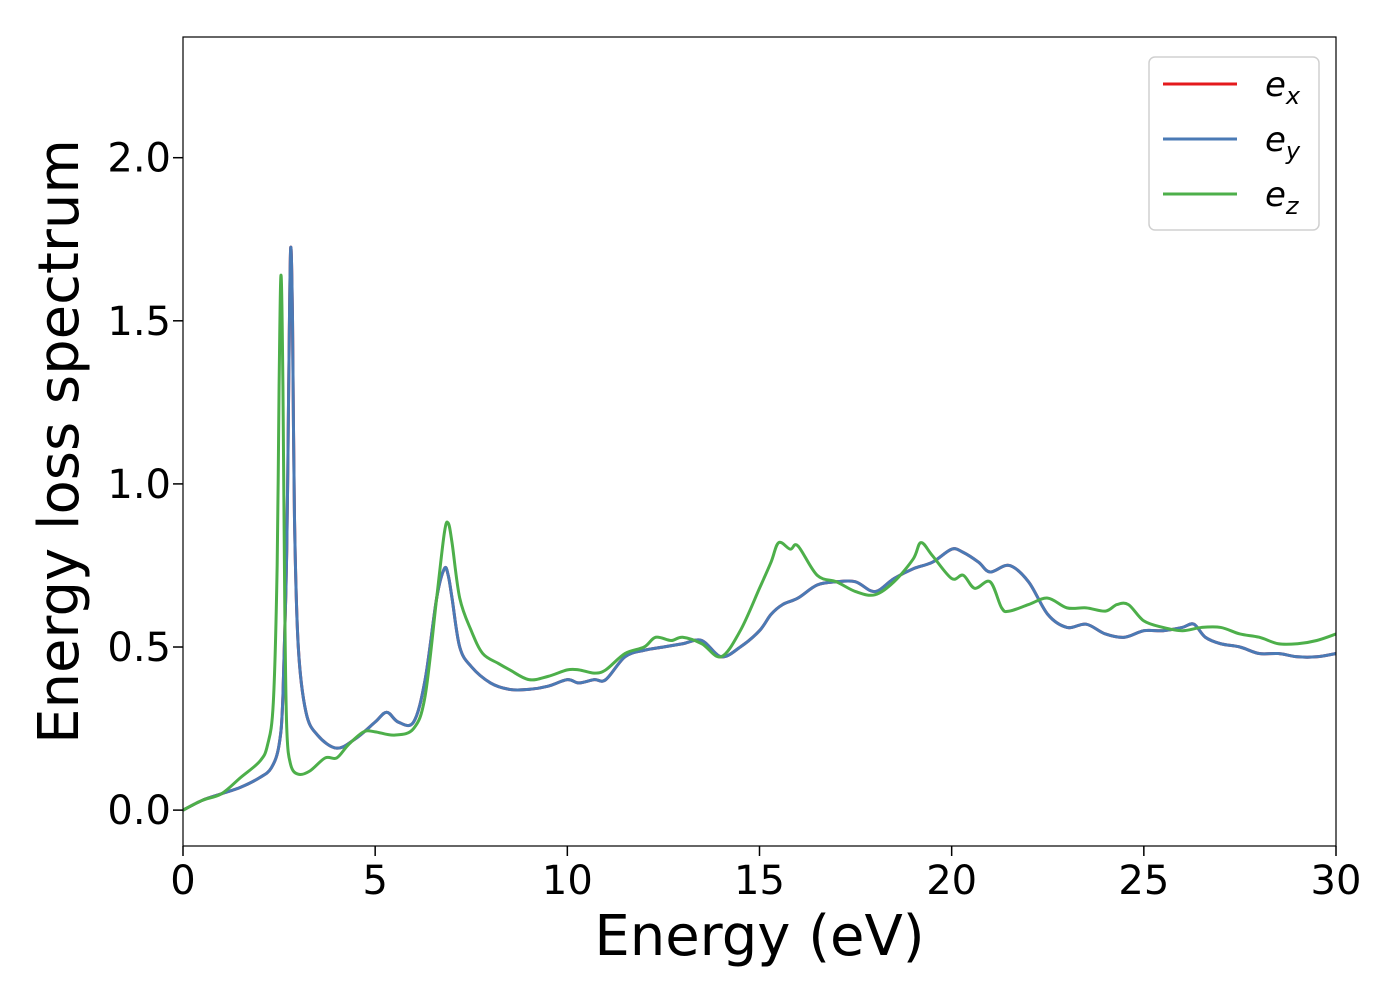  What do you see at coordinates (139, 648) in the screenshot?
I see `y-tick-label: 0.5` at bounding box center [139, 648].